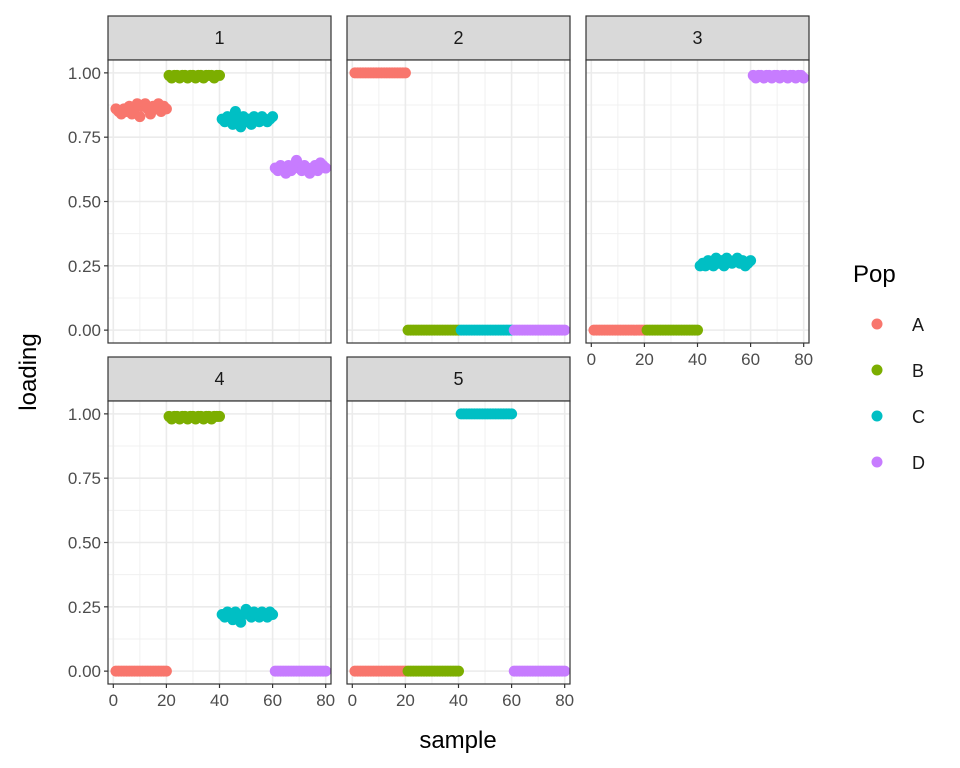  I want to click on facet-strip-label: 5, so click(458, 379).